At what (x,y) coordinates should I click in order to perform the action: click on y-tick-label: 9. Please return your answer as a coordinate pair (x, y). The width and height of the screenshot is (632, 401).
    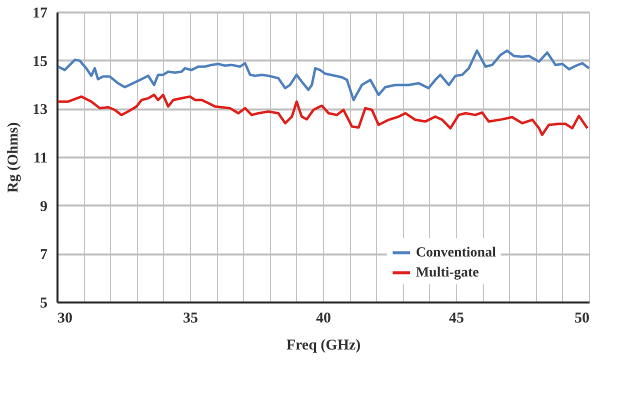
    Looking at the image, I should click on (44, 206).